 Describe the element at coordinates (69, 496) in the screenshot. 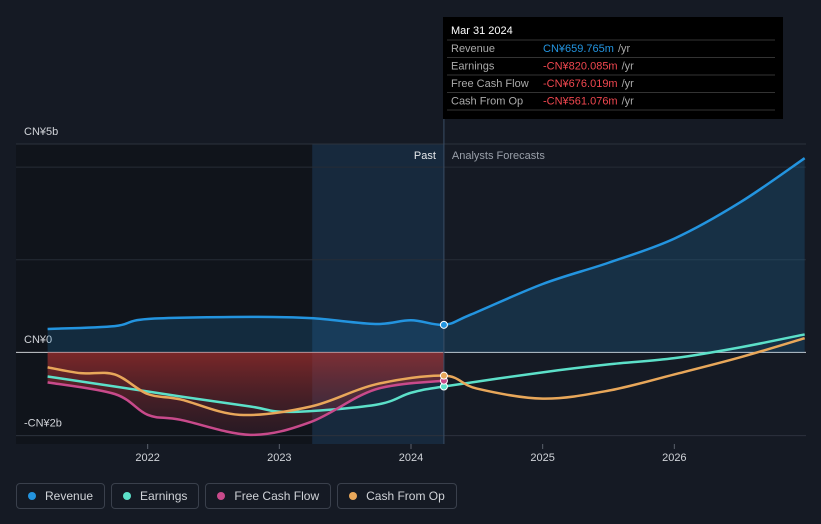

I see `legend-label: Revenue` at that location.